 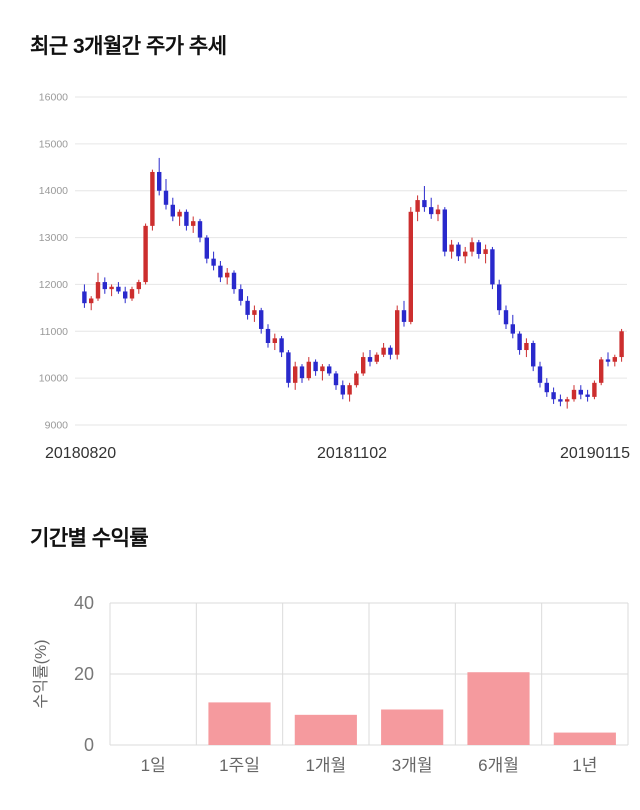 What do you see at coordinates (325, 765) in the screenshot?
I see `x-category-label: 1개월` at bounding box center [325, 765].